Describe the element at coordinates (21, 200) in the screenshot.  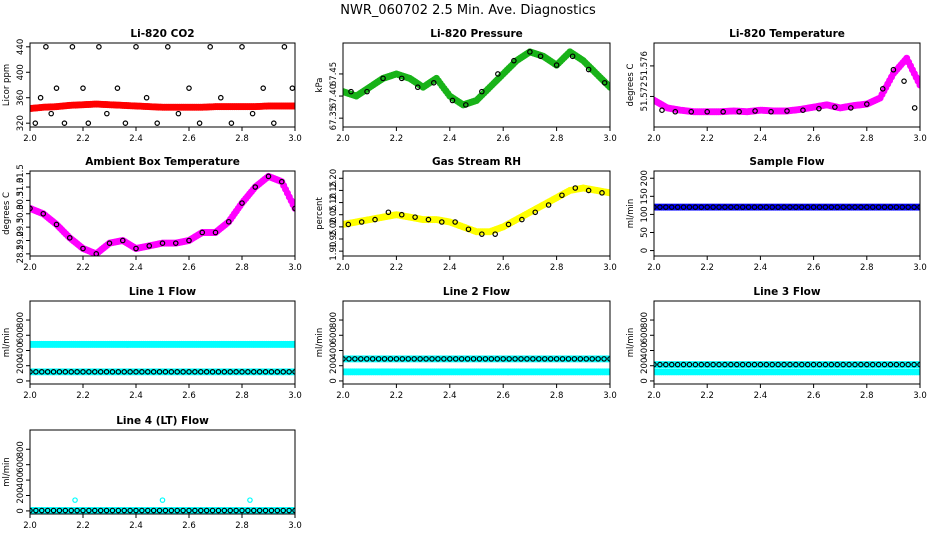
I see `y-tick-label: 30.5` at that location.